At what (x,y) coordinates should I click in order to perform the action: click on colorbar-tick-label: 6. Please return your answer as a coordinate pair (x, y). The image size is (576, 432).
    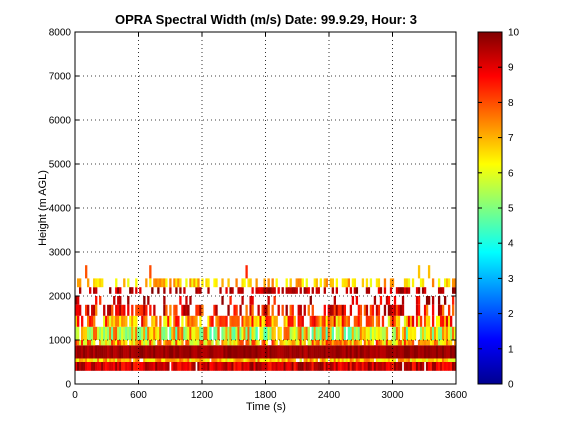
    Looking at the image, I should click on (511, 173).